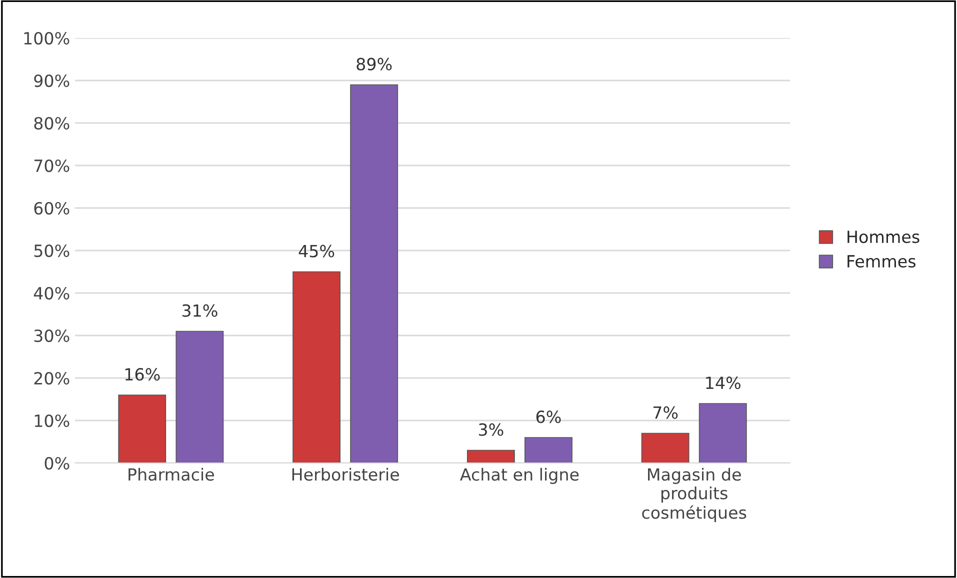  What do you see at coordinates (52, 421) in the screenshot?
I see `y-tick-label: 10%` at bounding box center [52, 421].